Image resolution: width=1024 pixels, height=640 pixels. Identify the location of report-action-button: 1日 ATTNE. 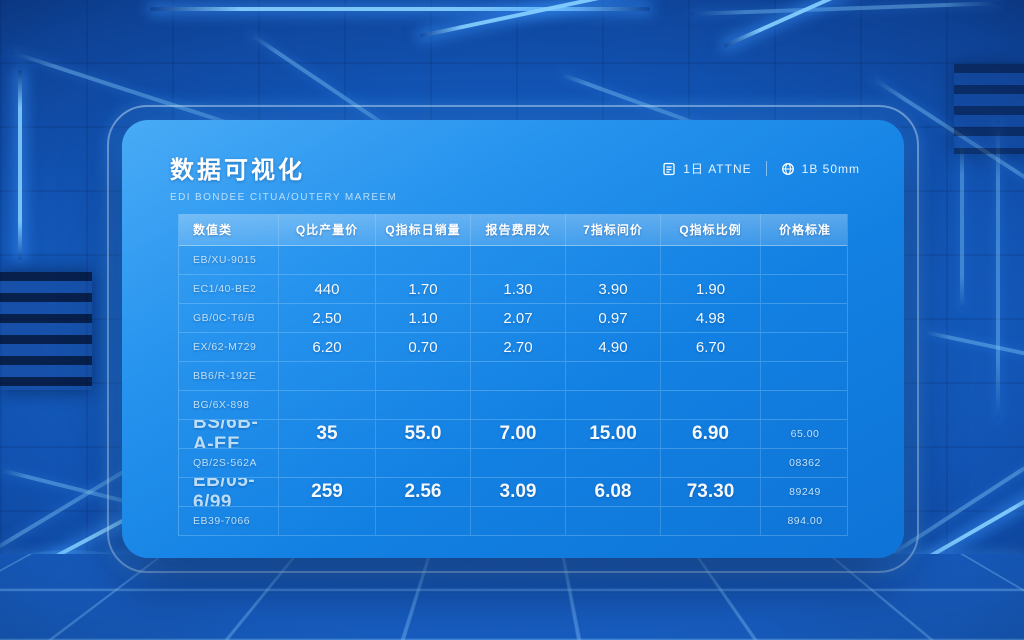
(706, 168).